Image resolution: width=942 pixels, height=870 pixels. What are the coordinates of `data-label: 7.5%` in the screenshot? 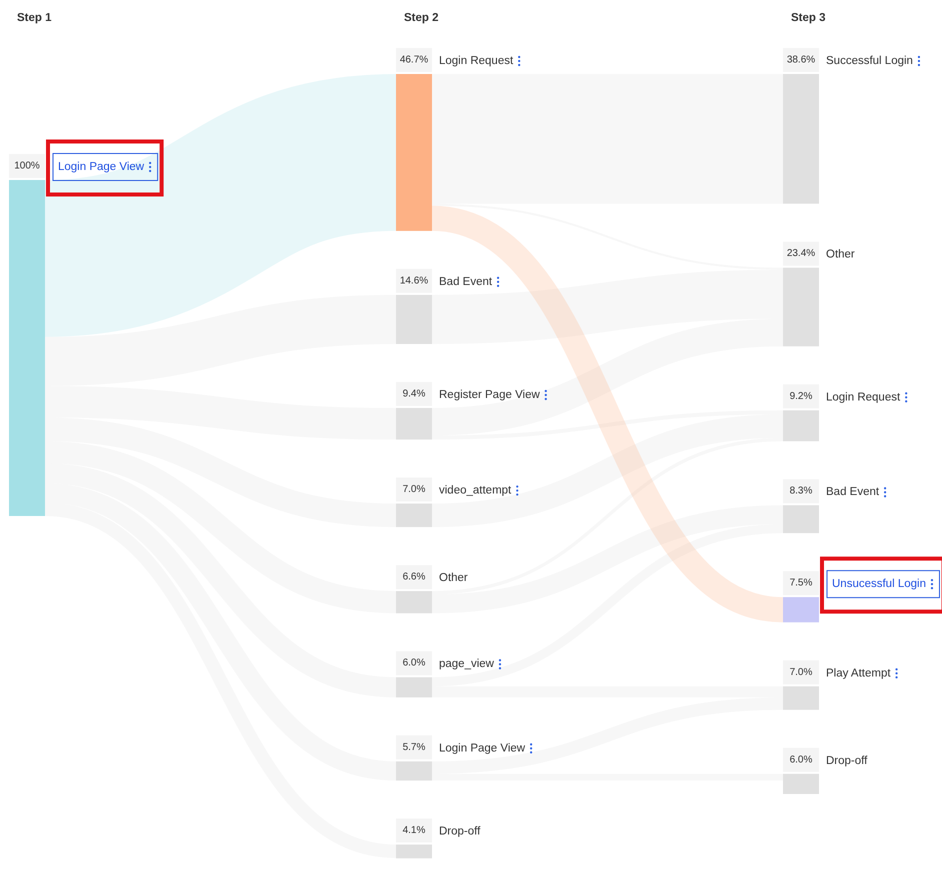 It's located at (801, 583).